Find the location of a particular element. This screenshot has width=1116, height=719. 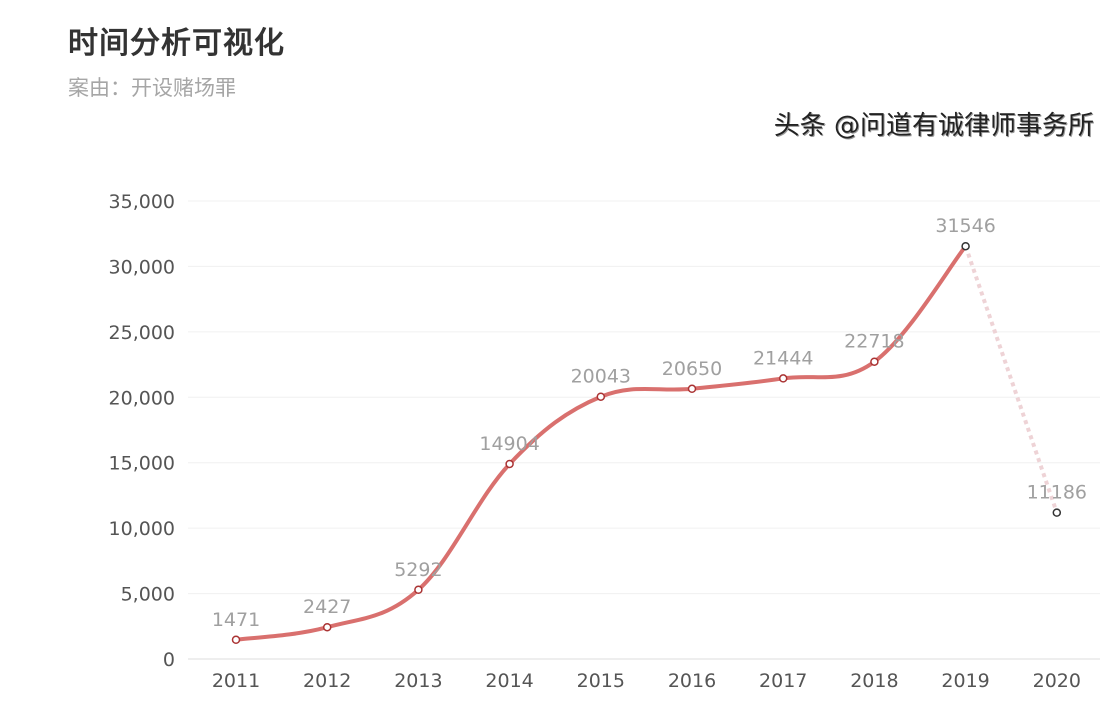

data-label: 21444 is located at coordinates (783, 358).